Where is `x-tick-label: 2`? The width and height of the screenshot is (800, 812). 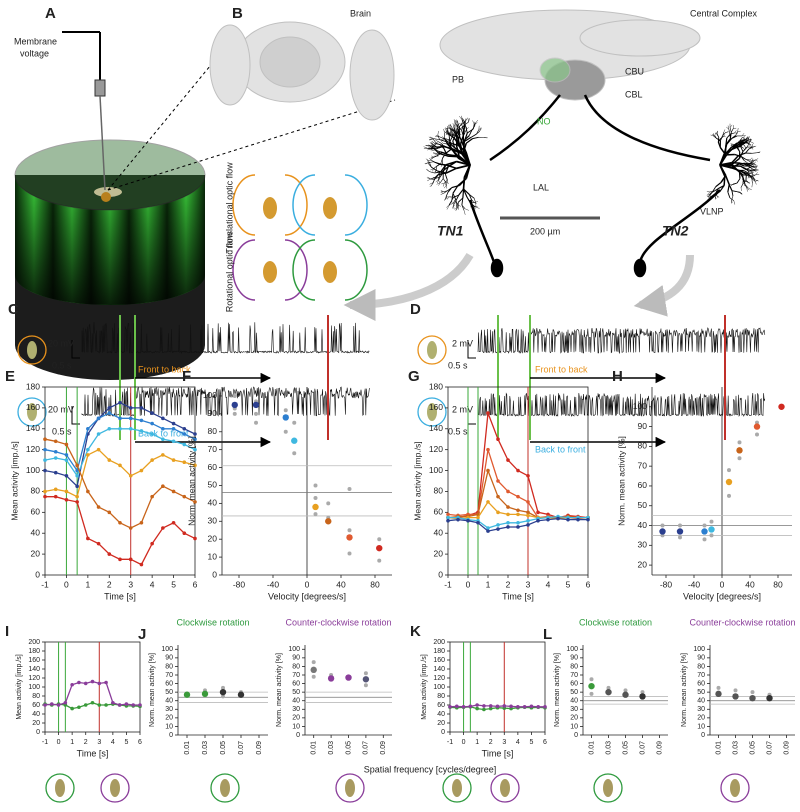 x-tick-label: 2 is located at coordinates (508, 584).